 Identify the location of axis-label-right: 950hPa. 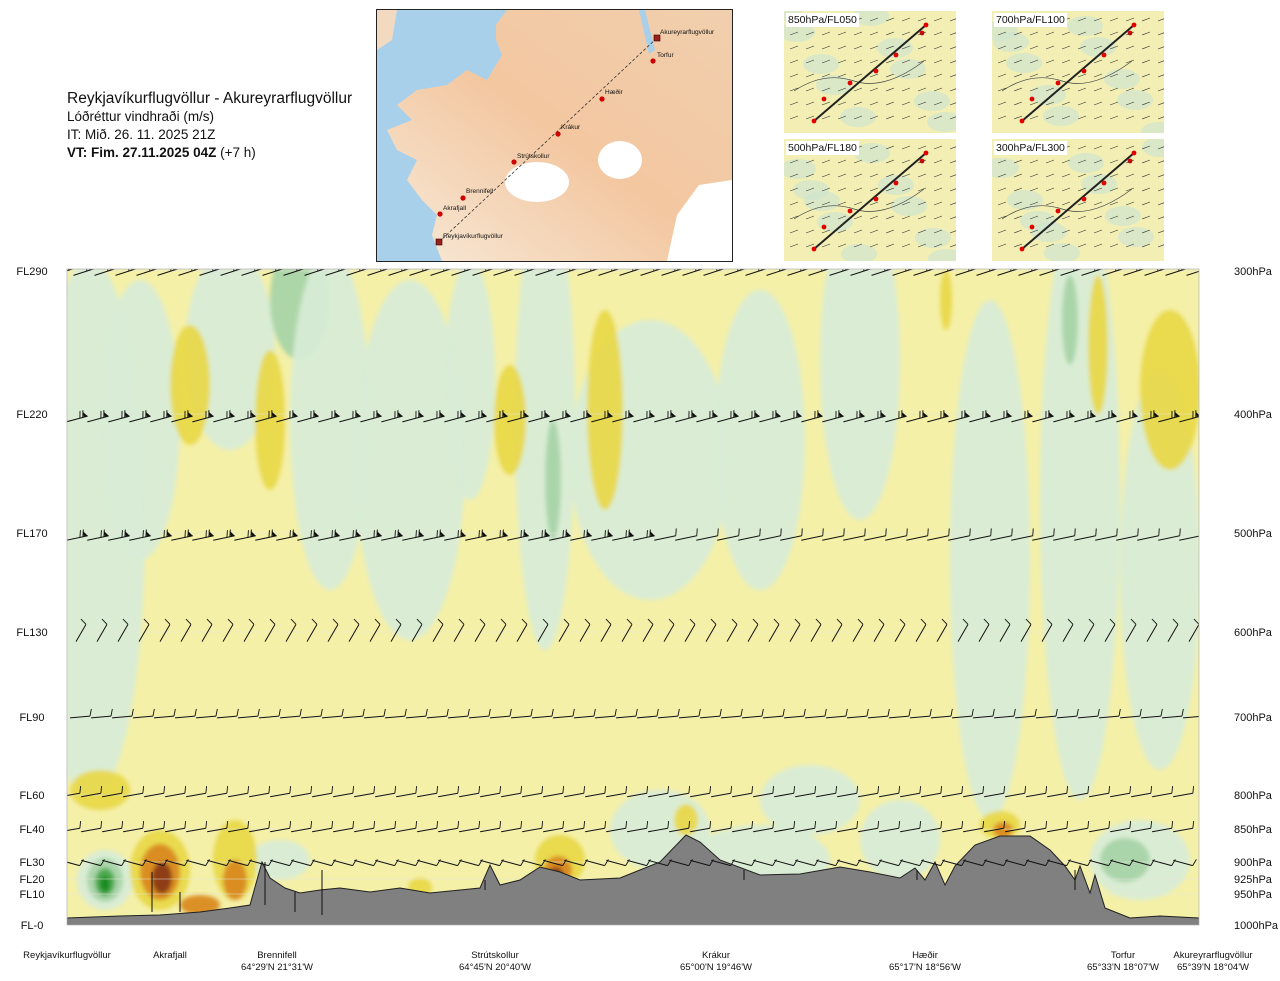
(1253, 895).